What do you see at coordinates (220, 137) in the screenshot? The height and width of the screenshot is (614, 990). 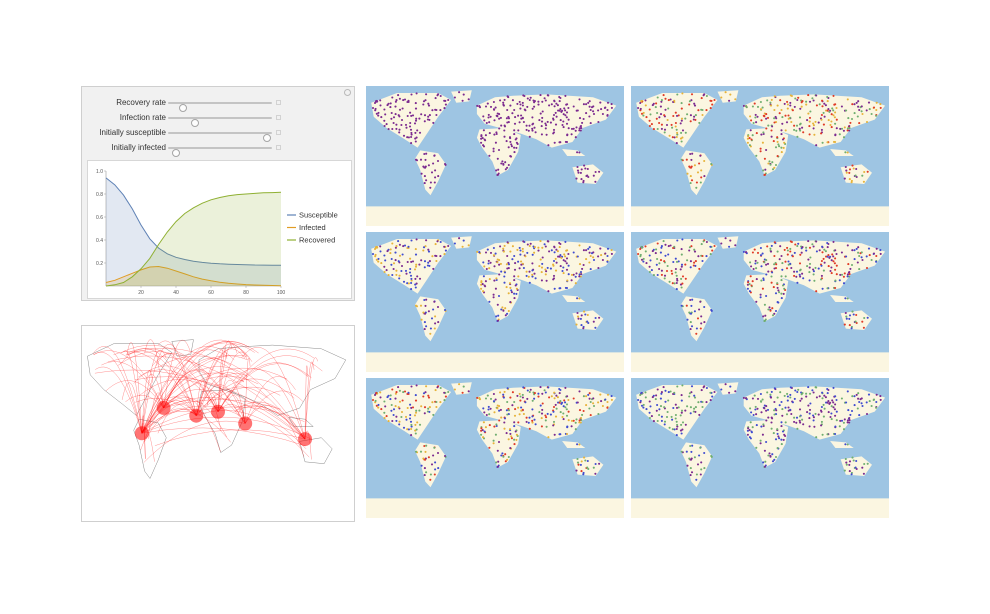 I see `slider-track-initially-susceptible` at bounding box center [220, 137].